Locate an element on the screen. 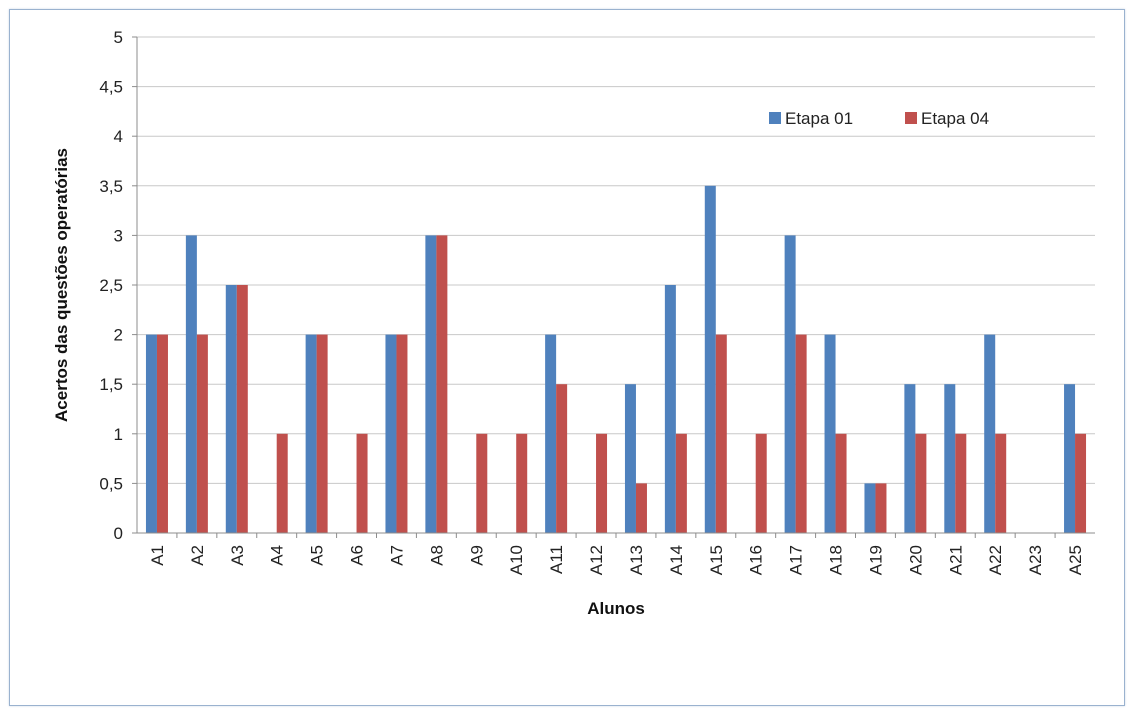  bar-etapa-04-a2 is located at coordinates (202, 433).